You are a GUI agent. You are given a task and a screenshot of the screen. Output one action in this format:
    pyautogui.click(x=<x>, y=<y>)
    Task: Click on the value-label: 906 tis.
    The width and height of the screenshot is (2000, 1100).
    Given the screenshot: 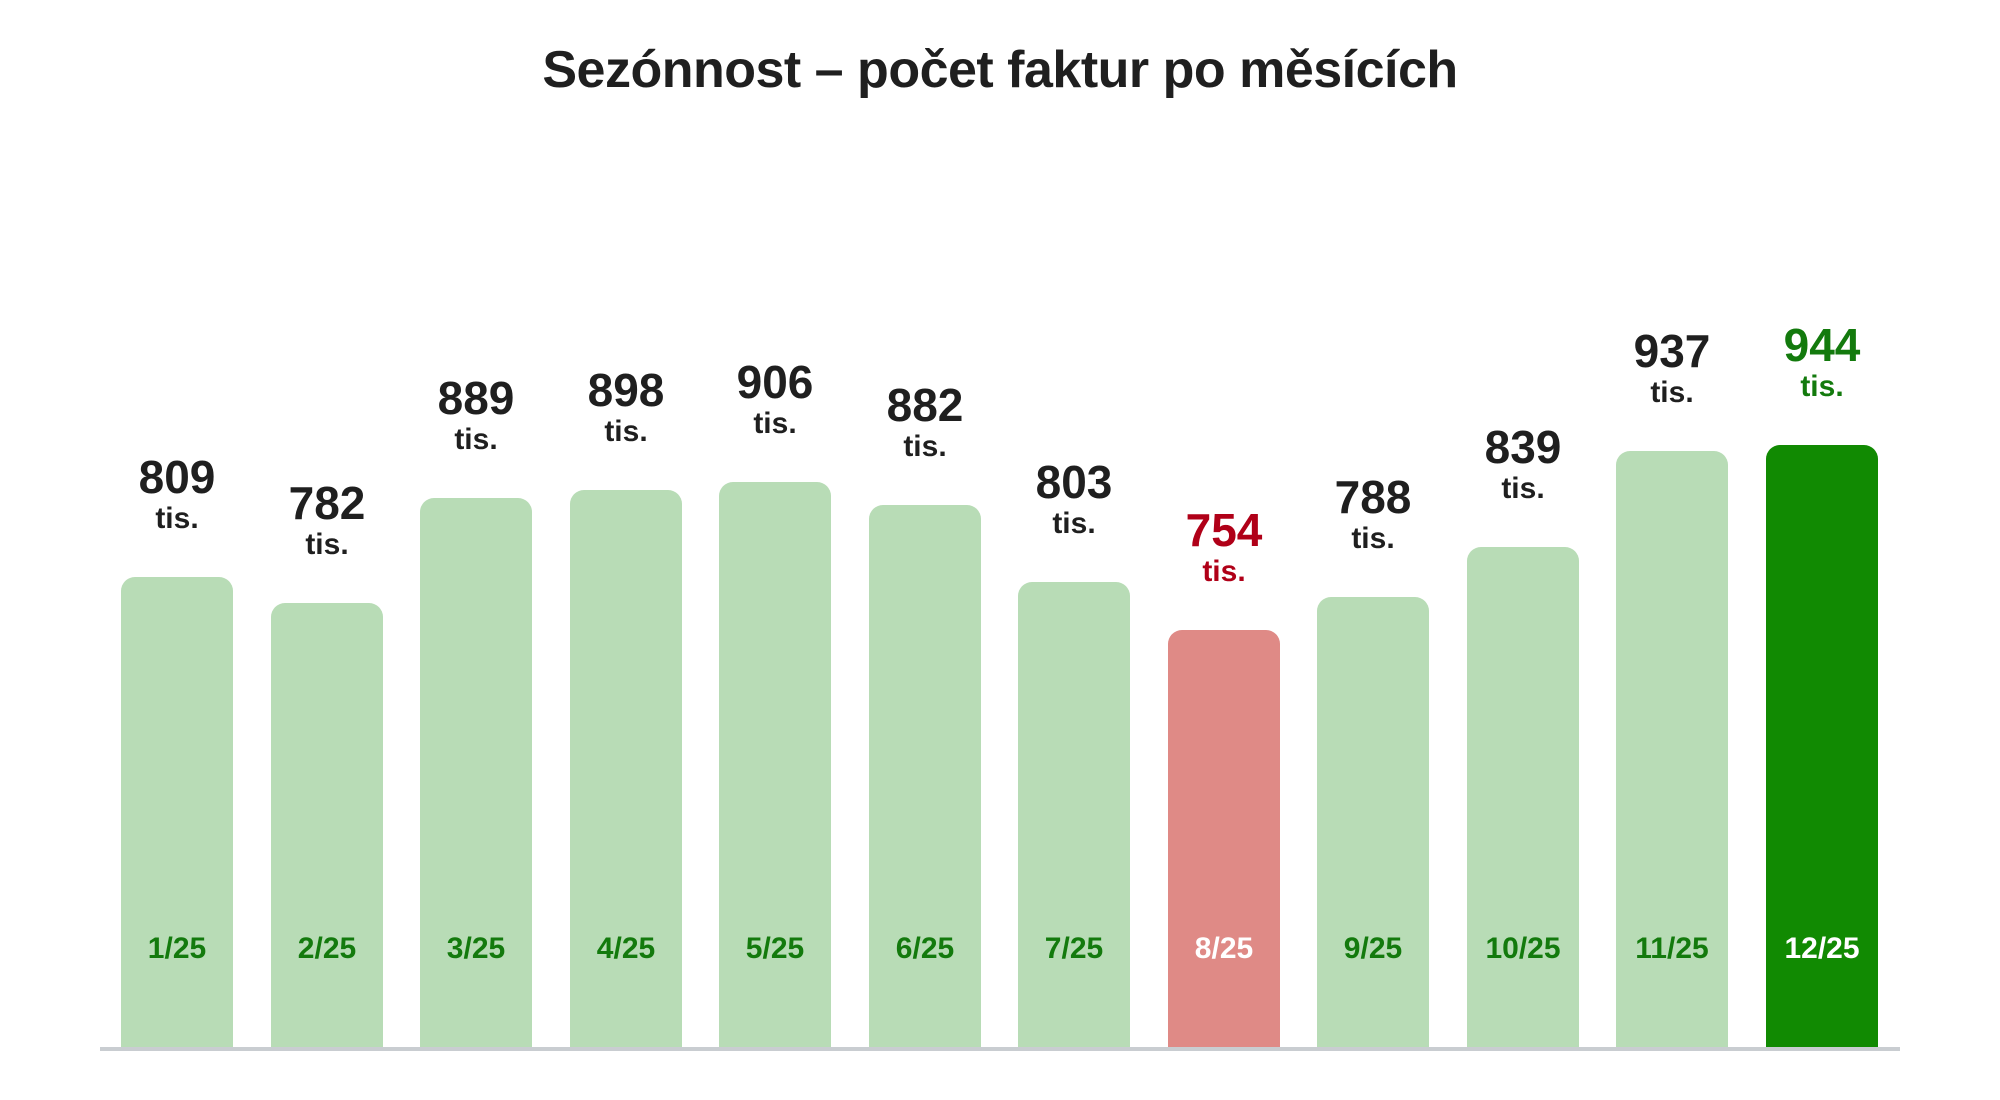 What is the action you would take?
    pyautogui.click(x=775, y=400)
    